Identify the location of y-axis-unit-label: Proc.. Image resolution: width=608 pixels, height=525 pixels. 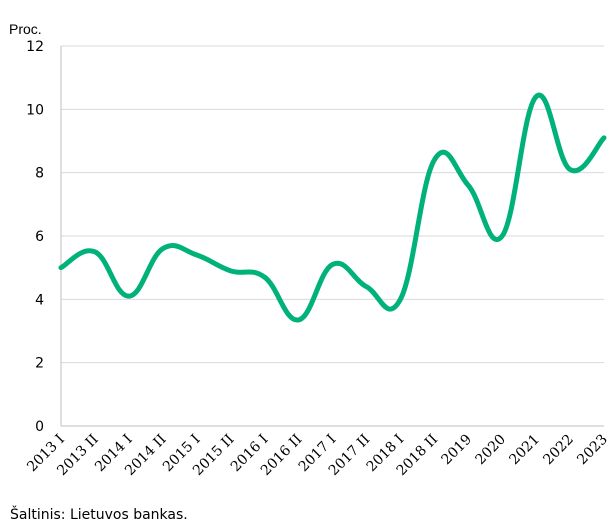
(25, 29).